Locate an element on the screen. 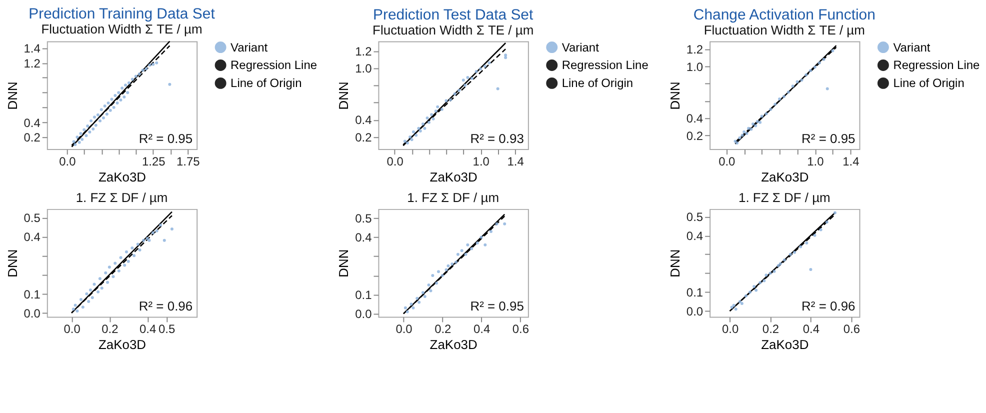  y-tick-label: 0.5 is located at coordinates (32, 218).